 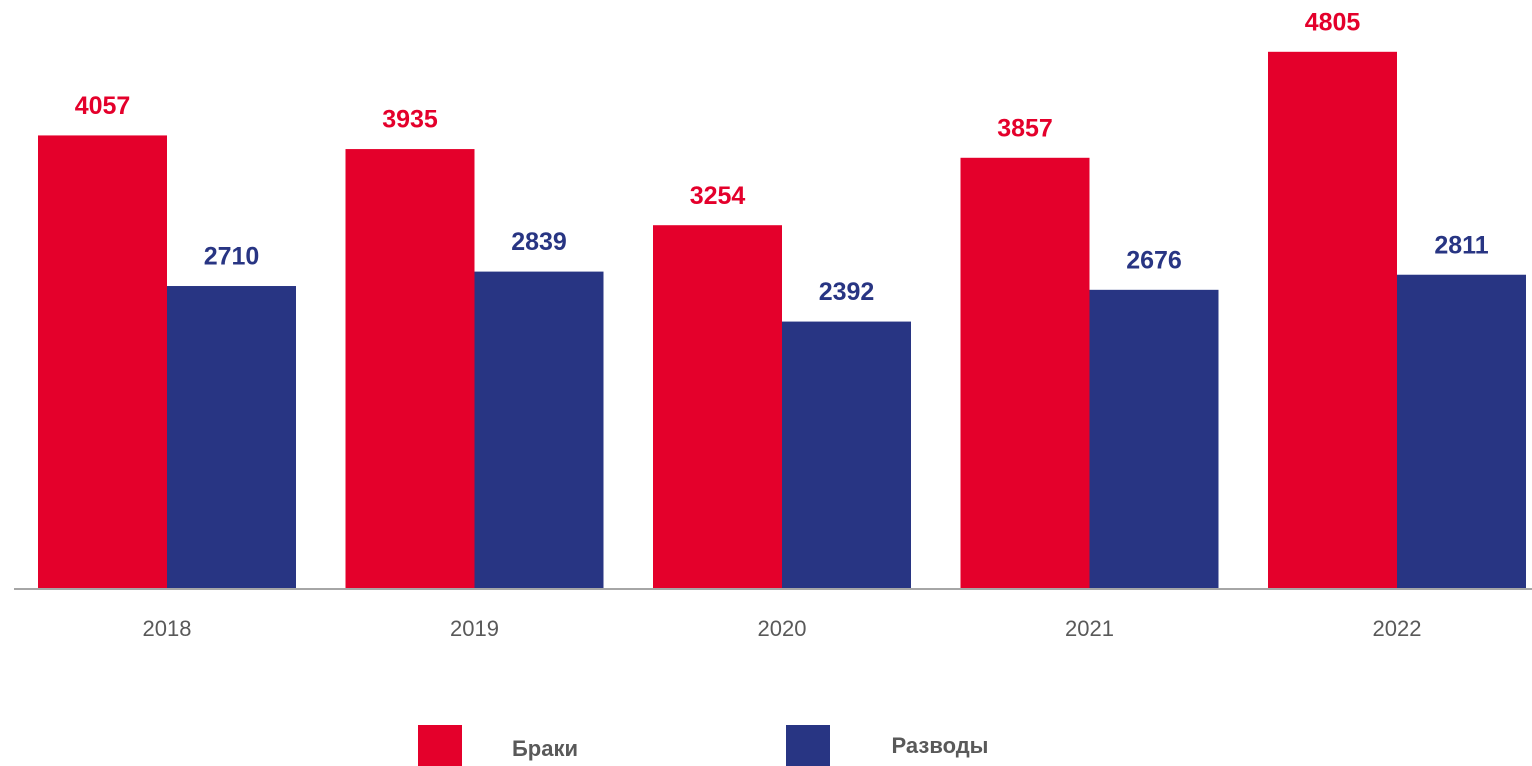 What do you see at coordinates (1397, 628) in the screenshot?
I see `x-tick-label: 2022` at bounding box center [1397, 628].